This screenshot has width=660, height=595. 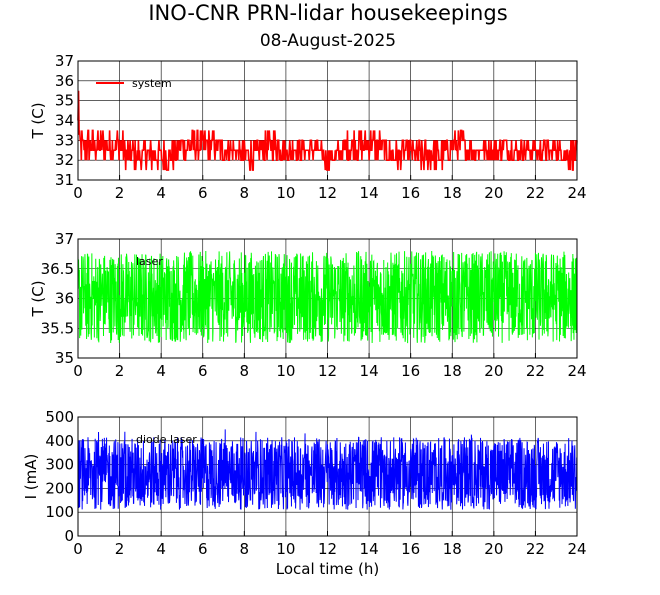 I want to click on chart-subtitle: 08-August-2025, so click(x=328, y=41).